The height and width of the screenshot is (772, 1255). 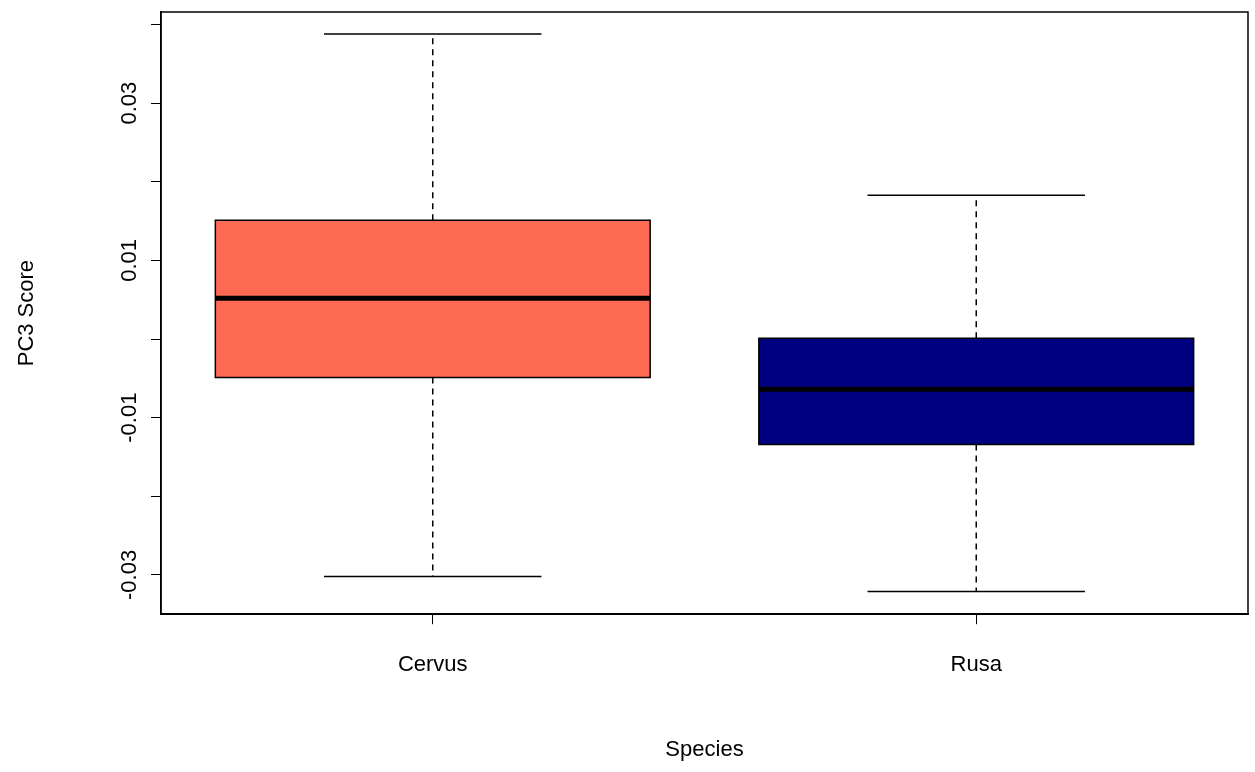 I want to click on y-tick-label: -0.03, so click(x=129, y=574).